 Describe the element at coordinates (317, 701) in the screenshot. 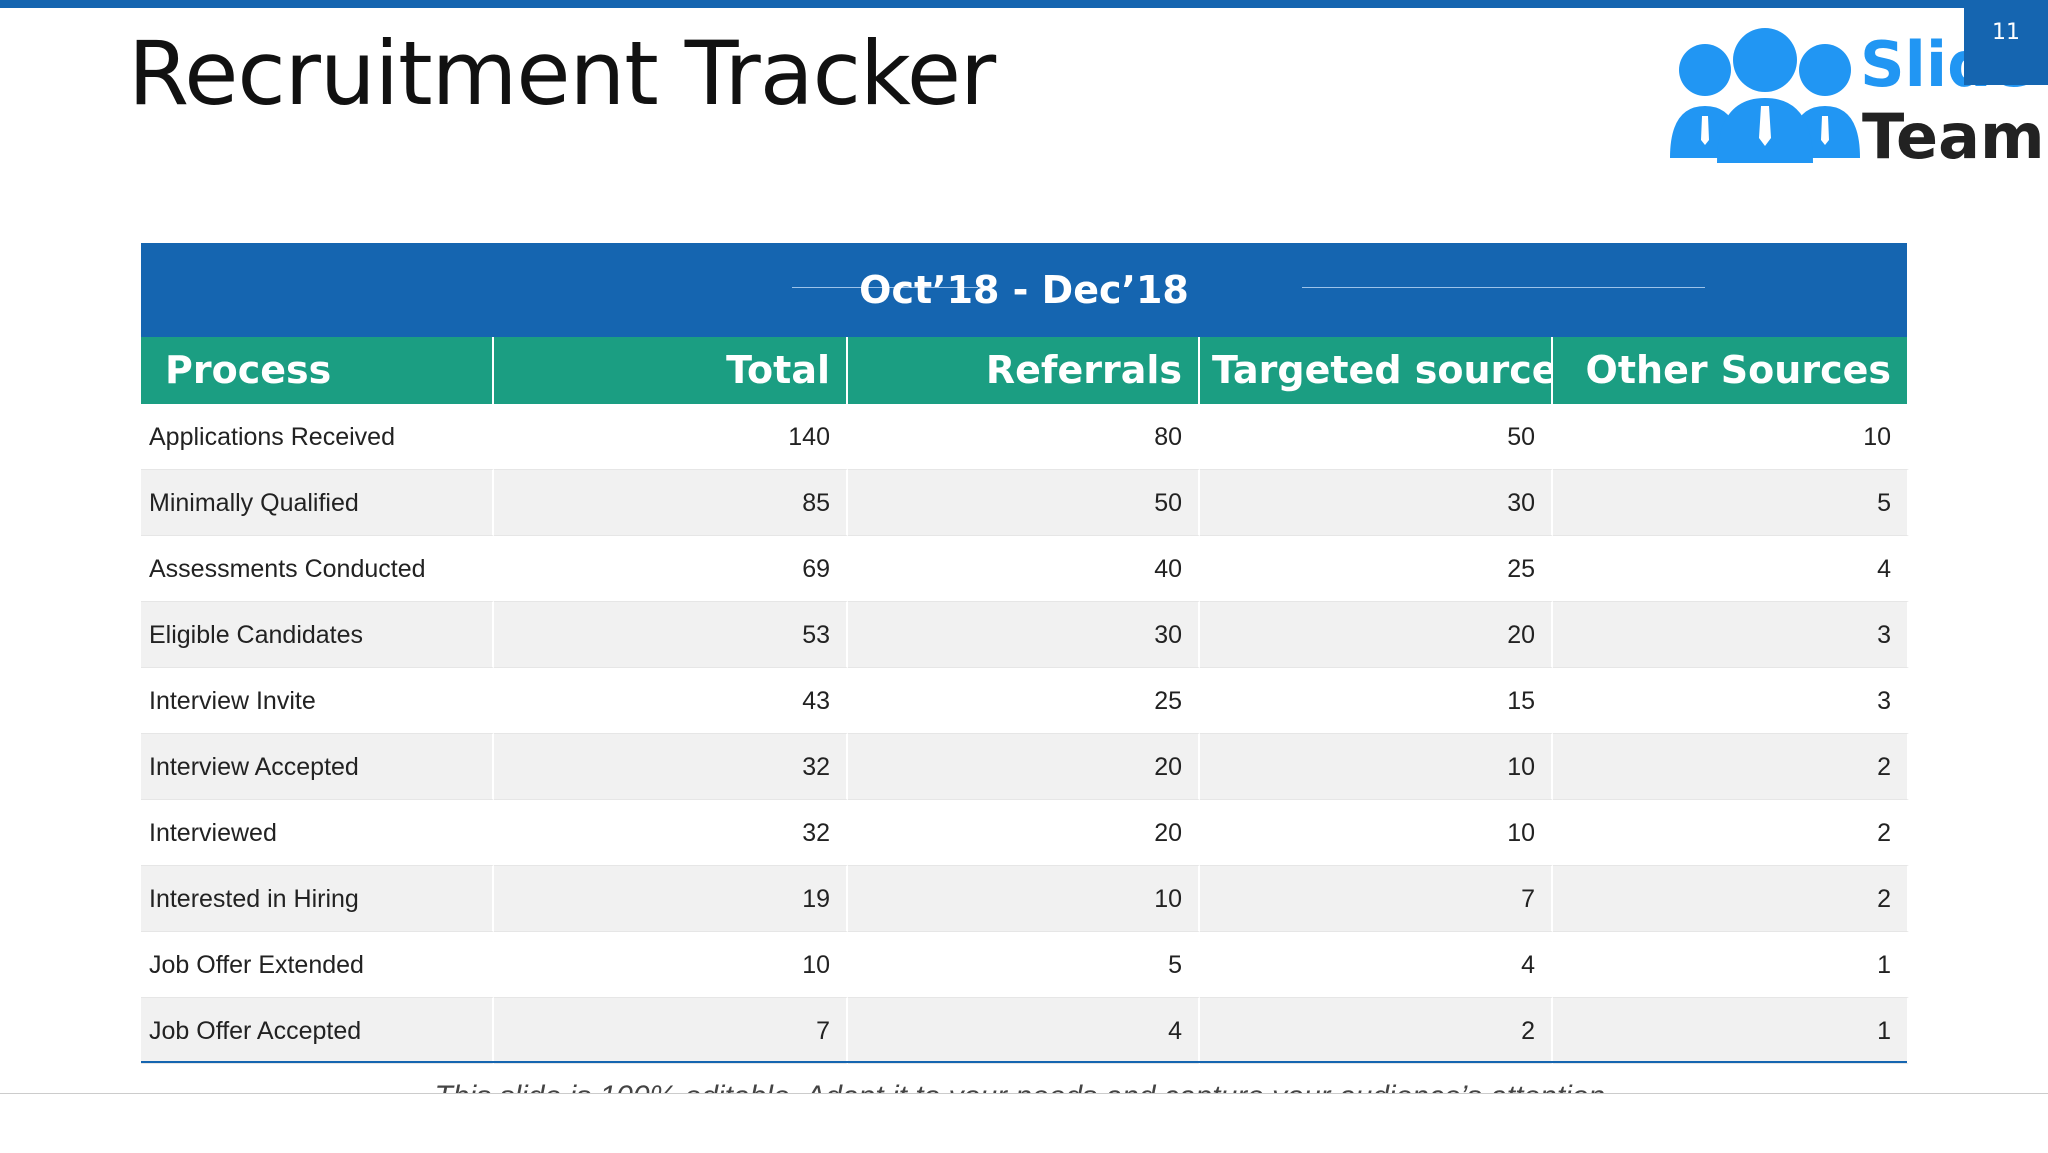

I see `row-label: Interview Invite` at that location.